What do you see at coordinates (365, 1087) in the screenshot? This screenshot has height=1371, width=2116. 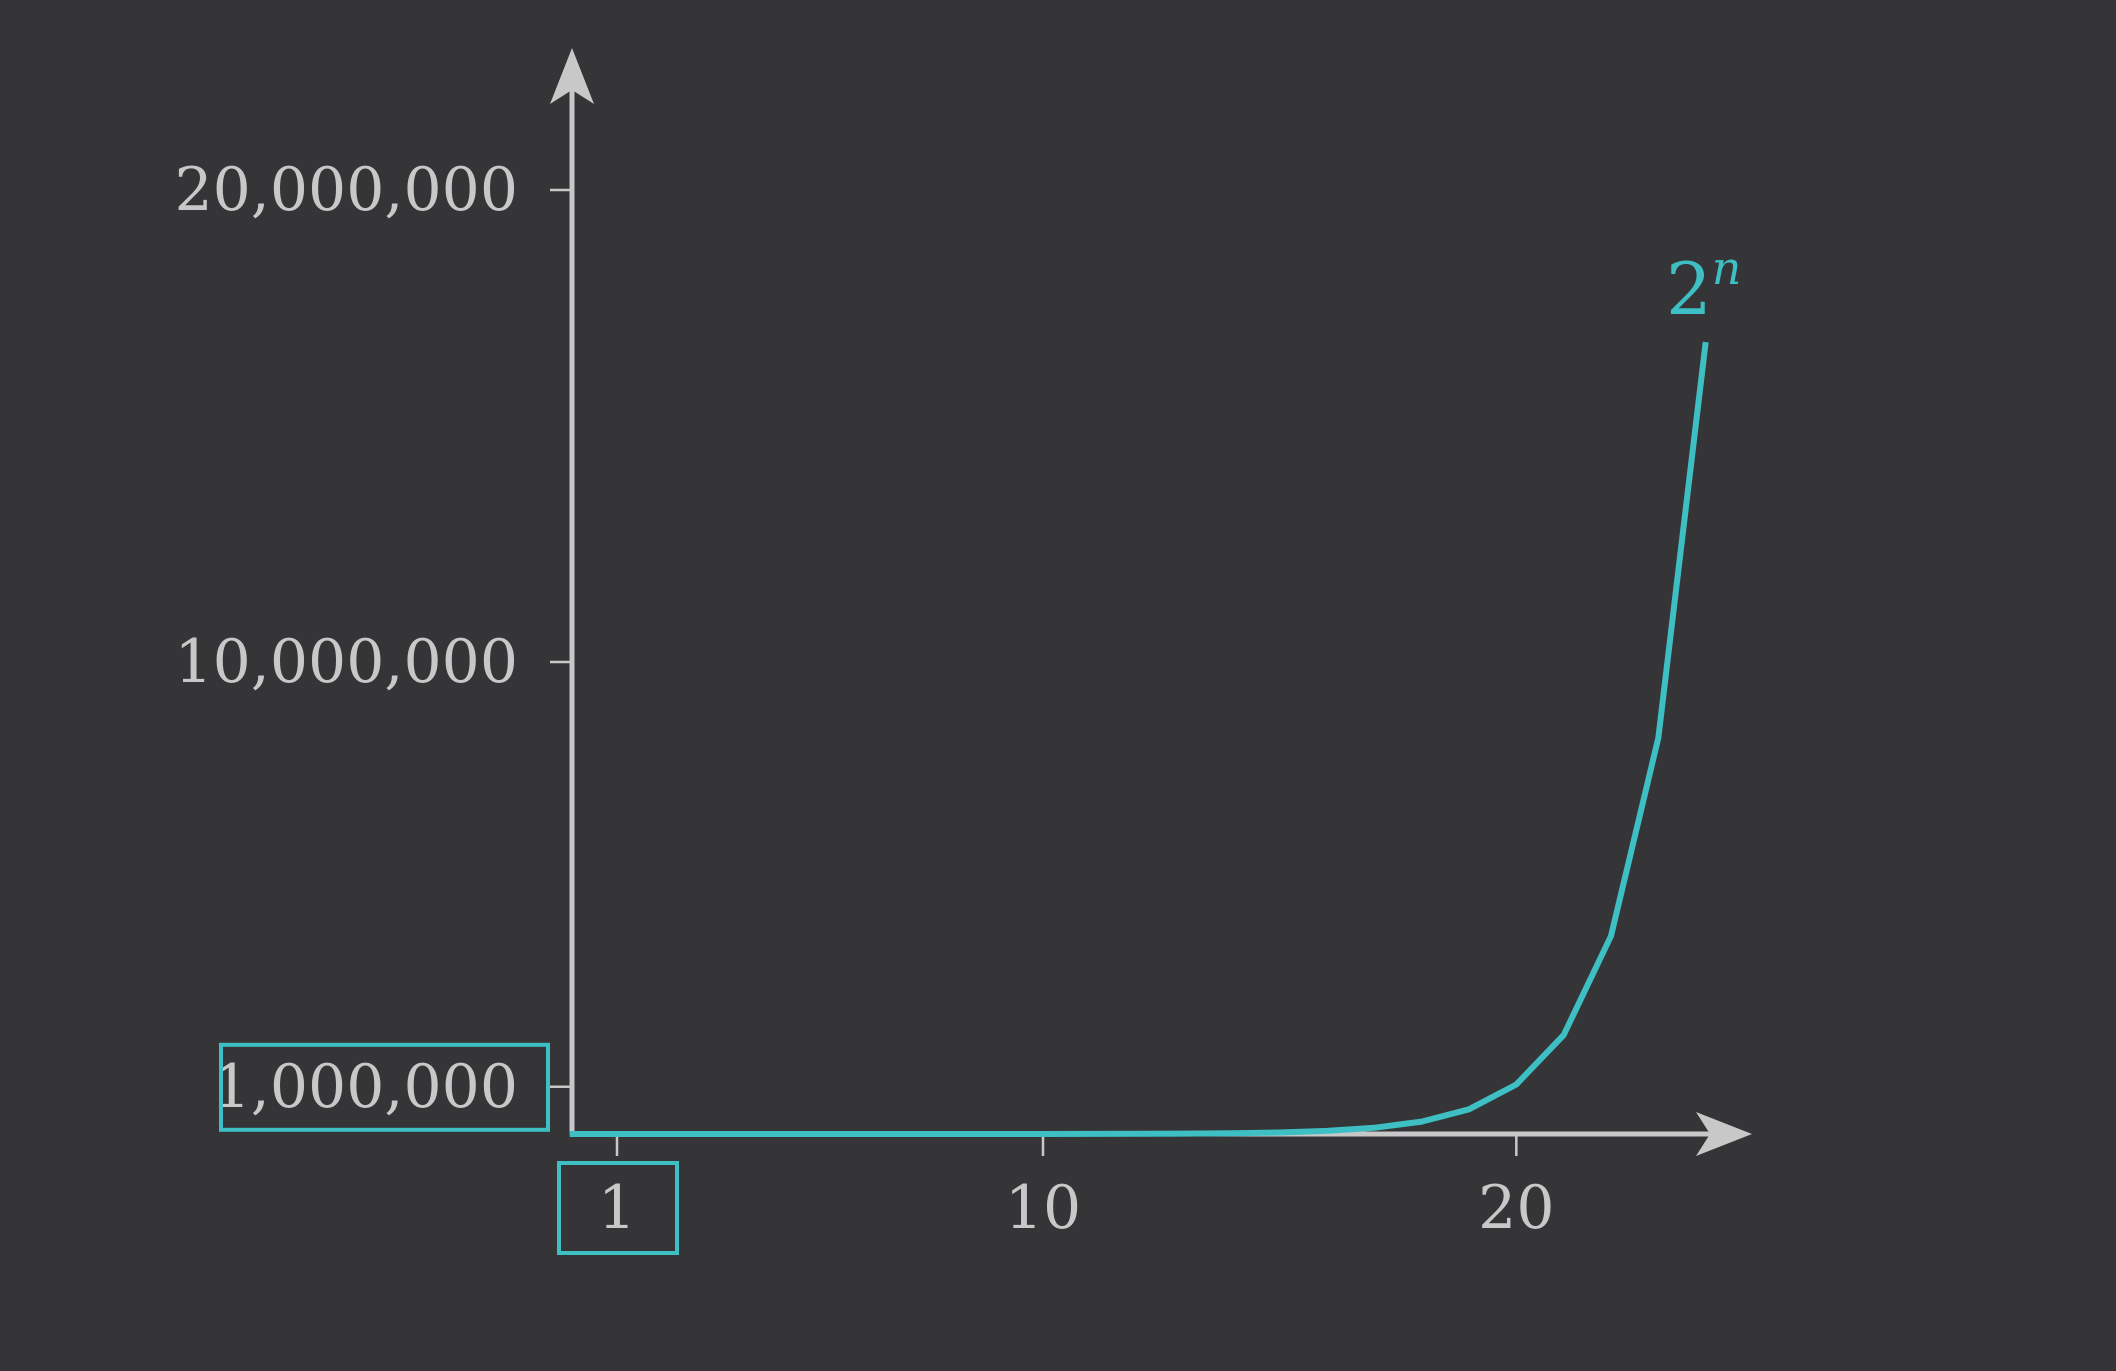 I see `y-tick-label: 1,000,000` at bounding box center [365, 1087].